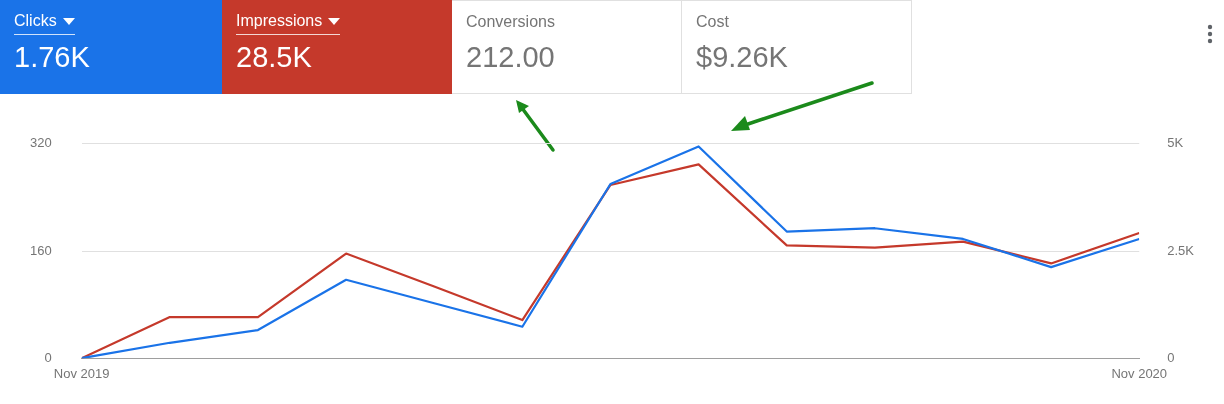 The image size is (1224, 404). I want to click on text: Cost, so click(712, 22).